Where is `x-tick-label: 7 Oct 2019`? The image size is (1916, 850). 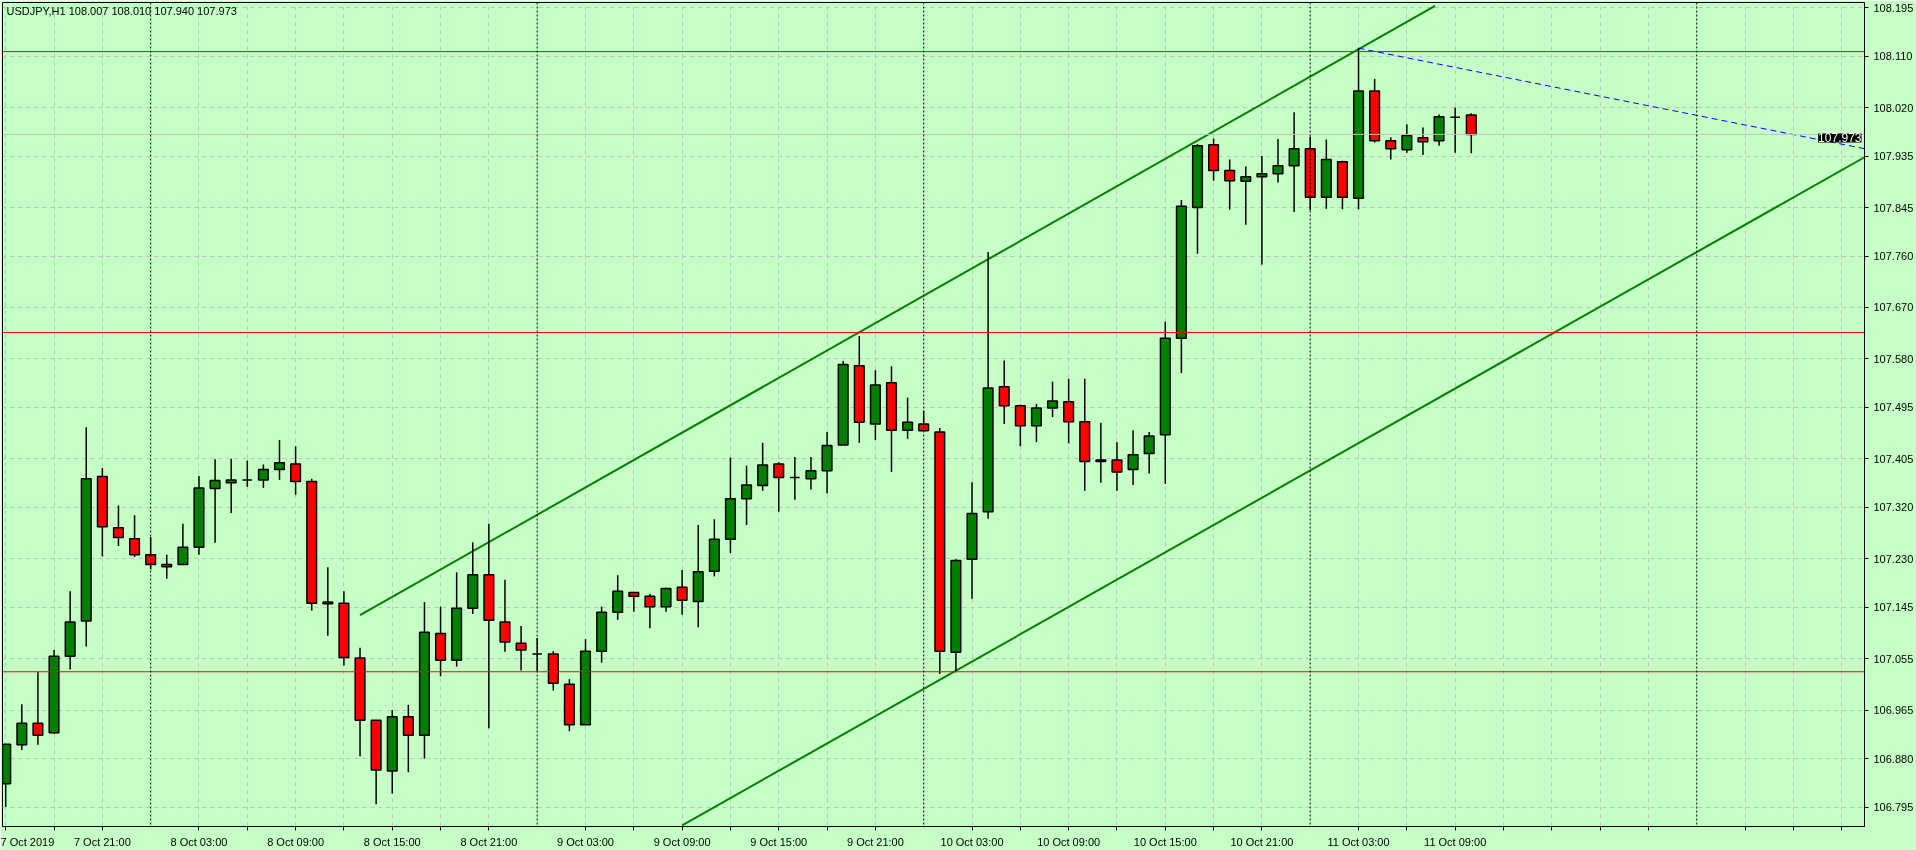
x-tick-label: 7 Oct 2019 is located at coordinates (27, 841).